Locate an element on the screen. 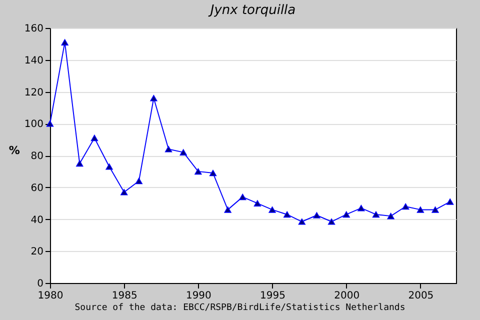  y-tick-label: 140 is located at coordinates (34, 60).